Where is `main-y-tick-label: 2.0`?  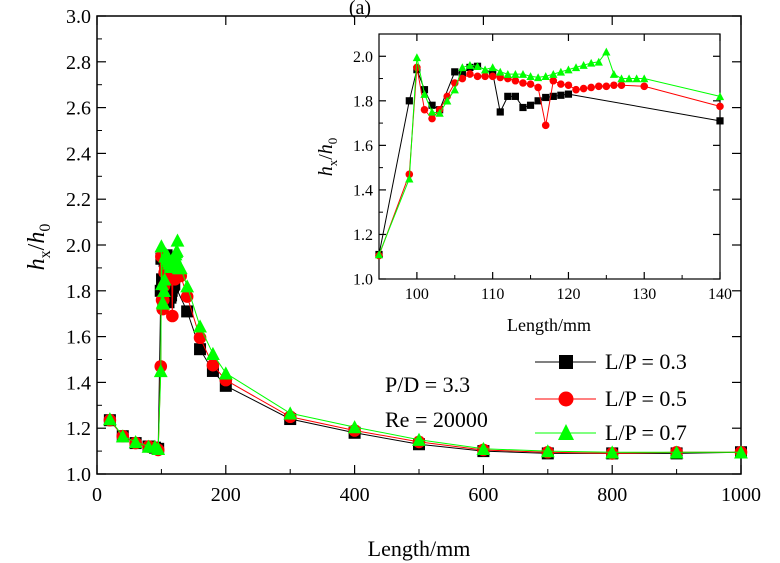
main-y-tick-label: 2.0 is located at coordinates (78, 246).